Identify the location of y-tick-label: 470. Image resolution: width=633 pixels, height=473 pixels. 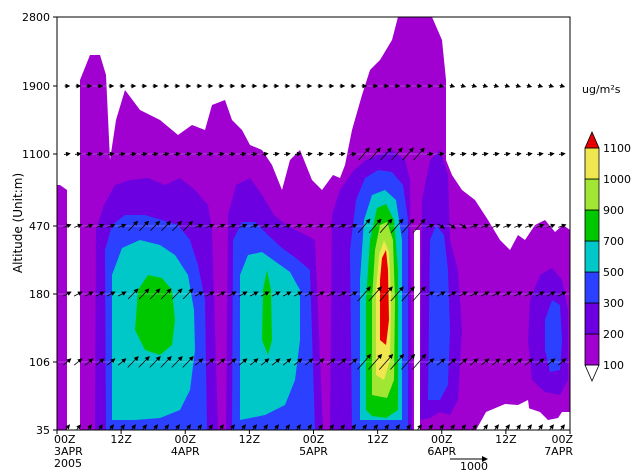
(39, 226).